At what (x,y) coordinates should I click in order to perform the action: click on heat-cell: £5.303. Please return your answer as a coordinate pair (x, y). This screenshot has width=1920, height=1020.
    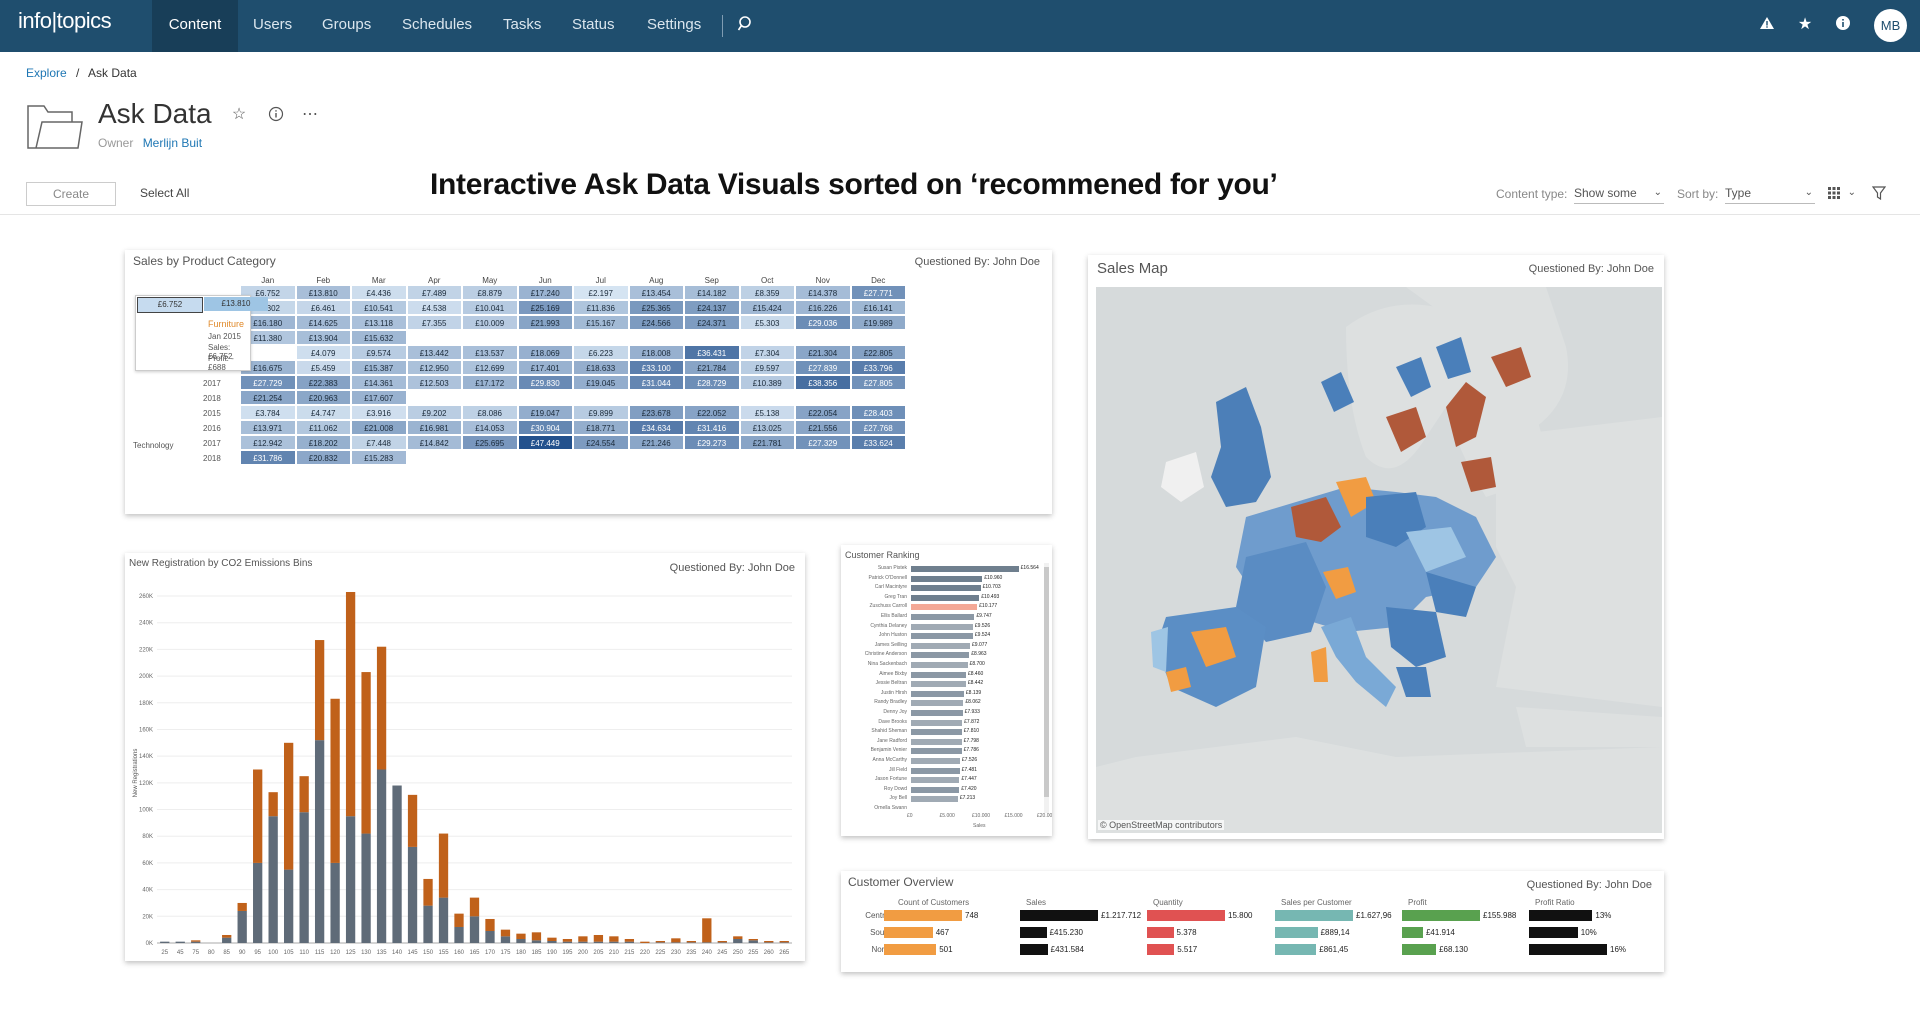
    Looking at the image, I should click on (767, 322).